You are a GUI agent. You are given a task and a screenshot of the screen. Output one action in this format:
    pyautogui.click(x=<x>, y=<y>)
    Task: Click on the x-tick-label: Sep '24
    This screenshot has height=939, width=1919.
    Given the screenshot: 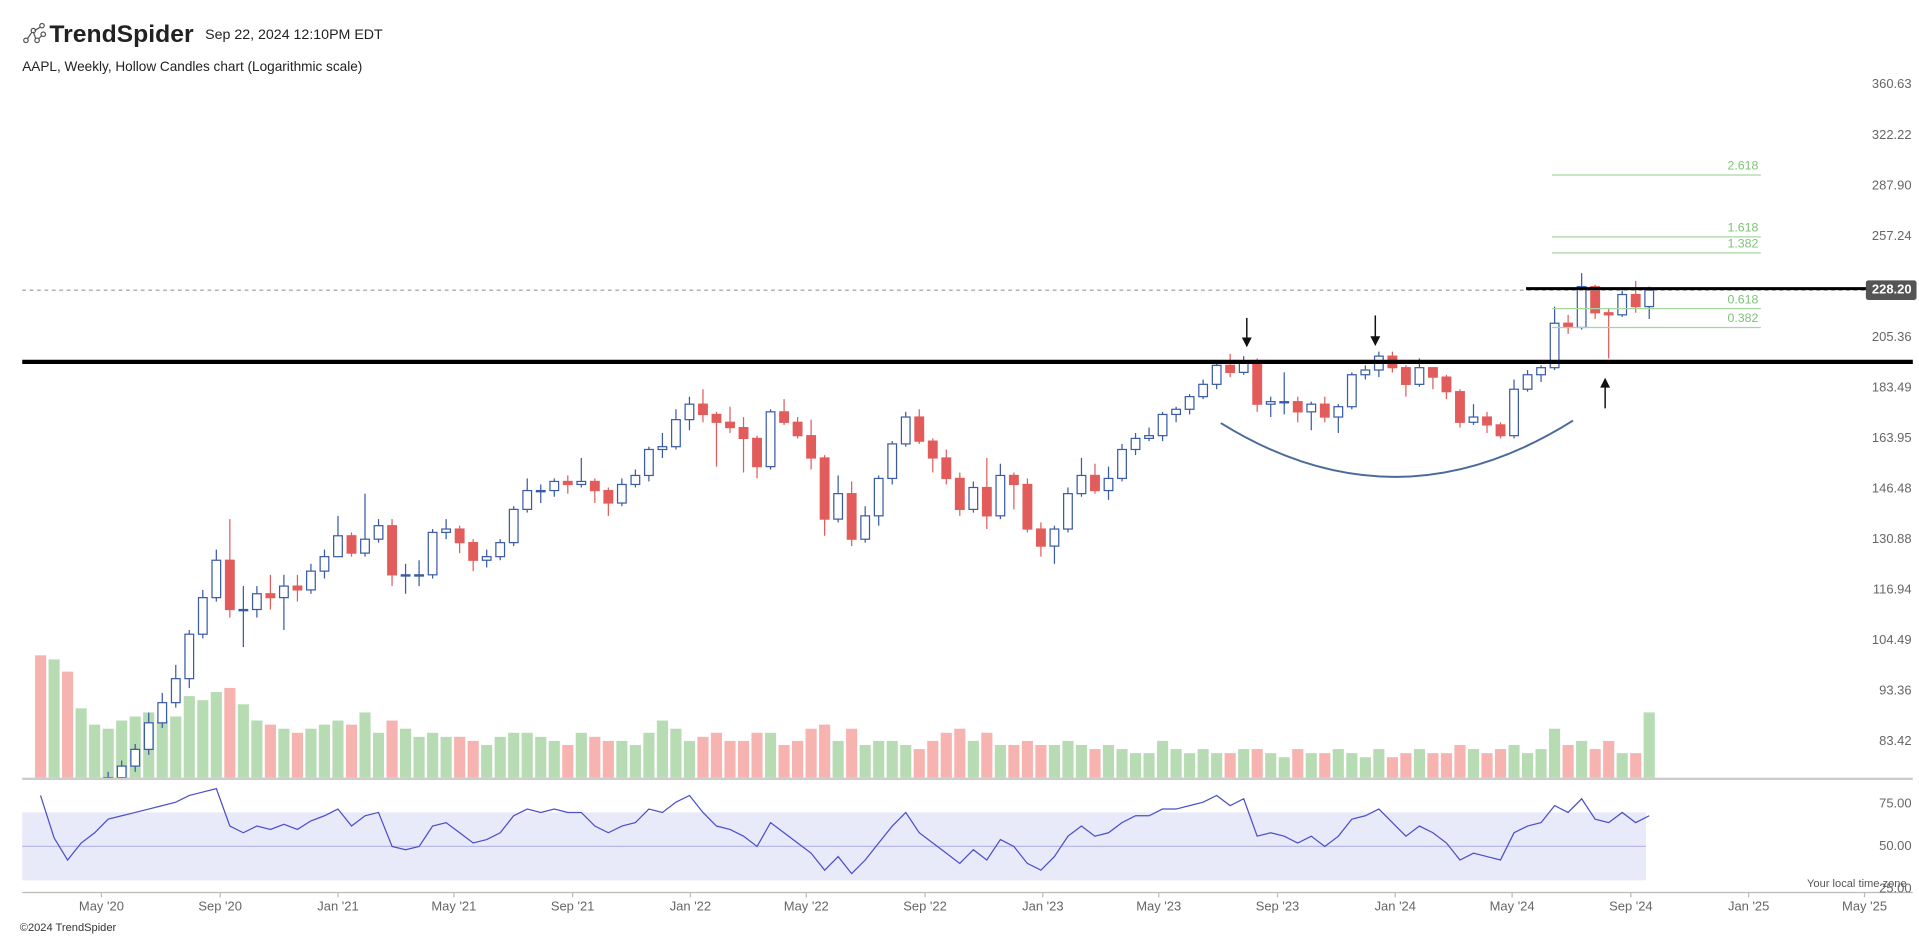 What is the action you would take?
    pyautogui.click(x=1631, y=906)
    